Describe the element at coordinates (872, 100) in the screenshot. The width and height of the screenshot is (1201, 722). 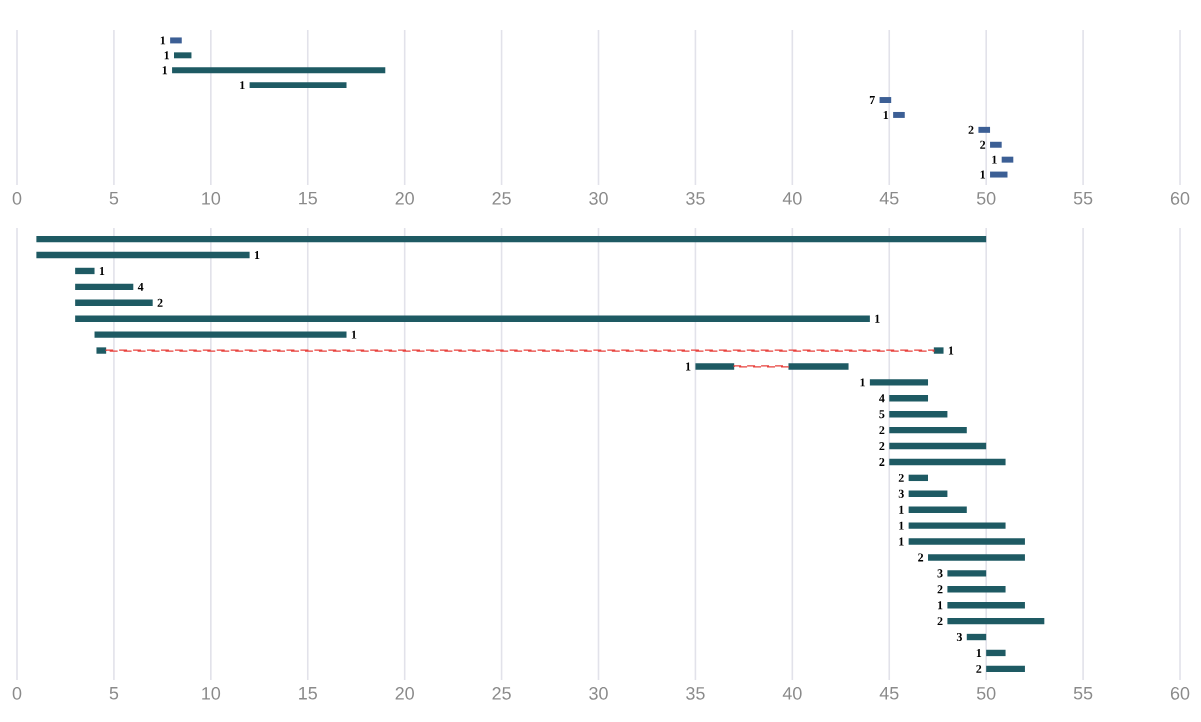
I see `annotation: 7` at that location.